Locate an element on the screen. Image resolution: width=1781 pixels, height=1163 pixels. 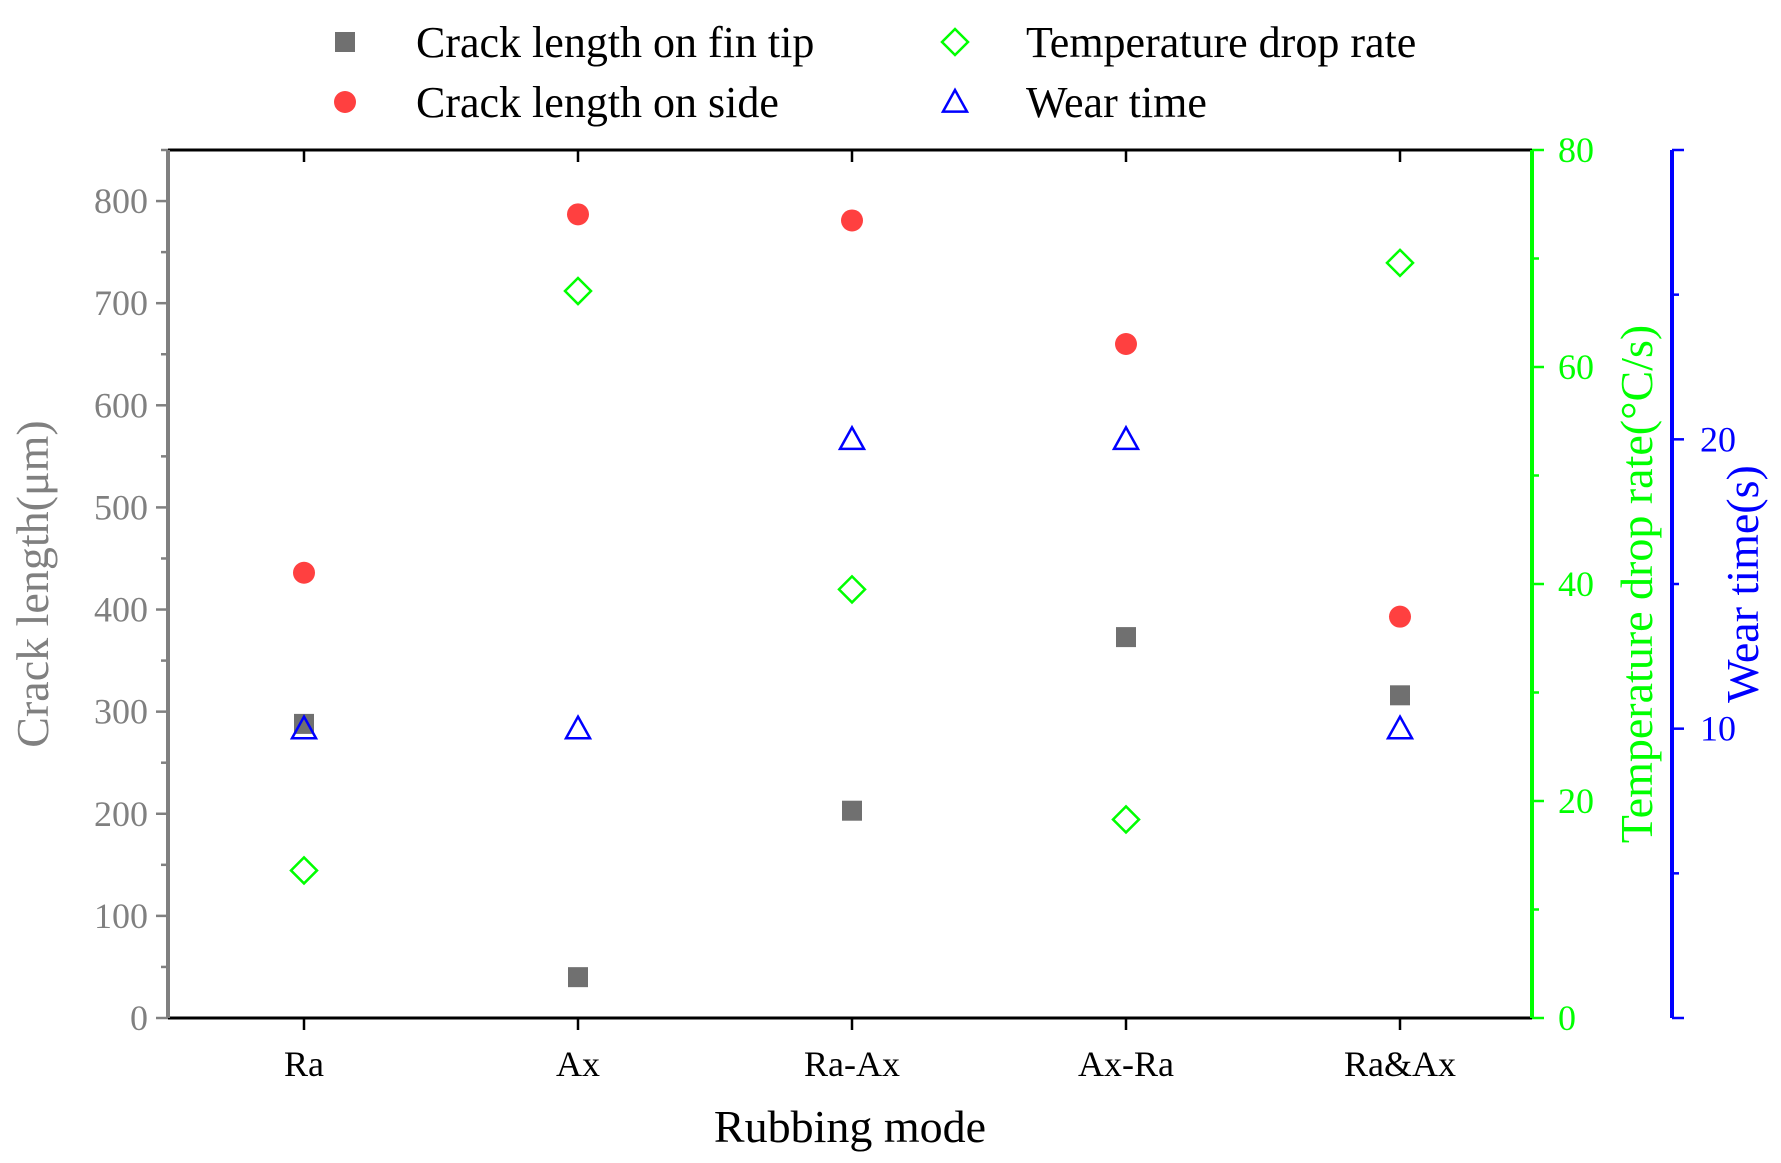
legend-item: Crack length on side is located at coordinates (556, 102).